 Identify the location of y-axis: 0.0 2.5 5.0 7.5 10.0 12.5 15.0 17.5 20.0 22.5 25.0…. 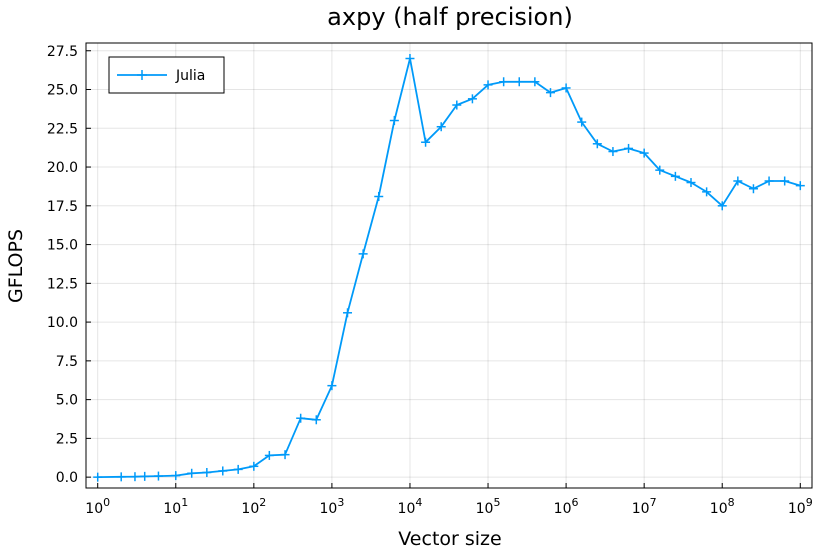
(69, 265).